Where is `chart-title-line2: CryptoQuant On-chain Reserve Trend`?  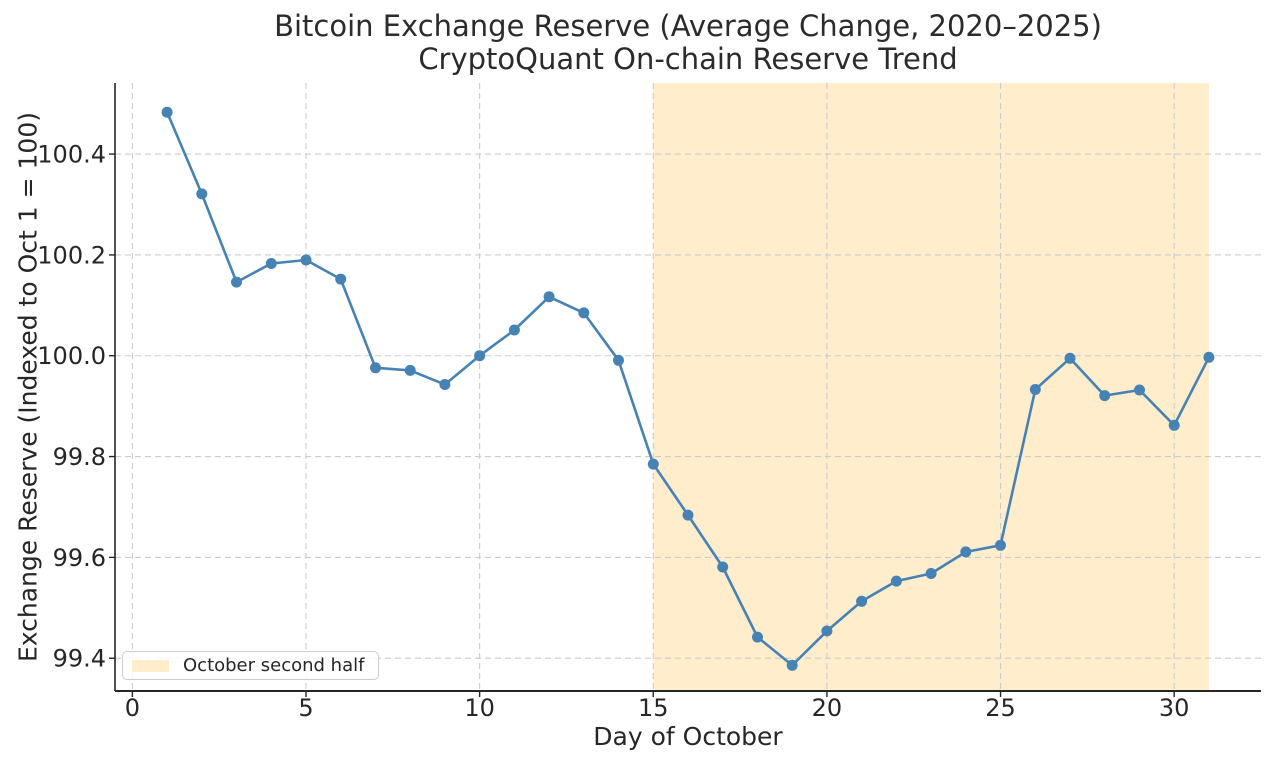
chart-title-line2: CryptoQuant On-chain Reserve Trend is located at coordinates (688, 59).